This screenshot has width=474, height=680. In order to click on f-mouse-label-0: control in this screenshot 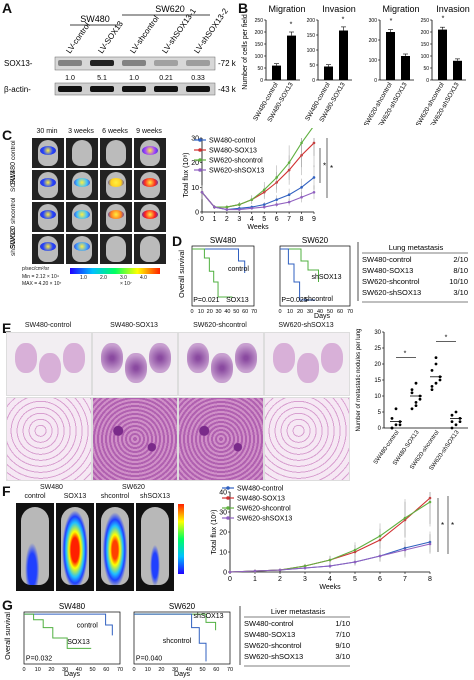, I will do `click(35, 496)`.